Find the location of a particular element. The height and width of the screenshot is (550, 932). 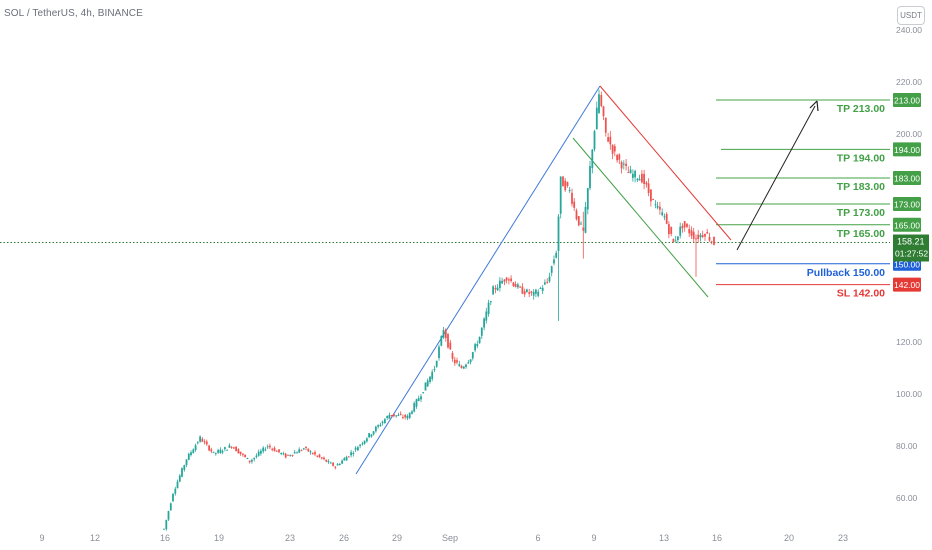

y-tick-label: 120.00 is located at coordinates (909, 342).